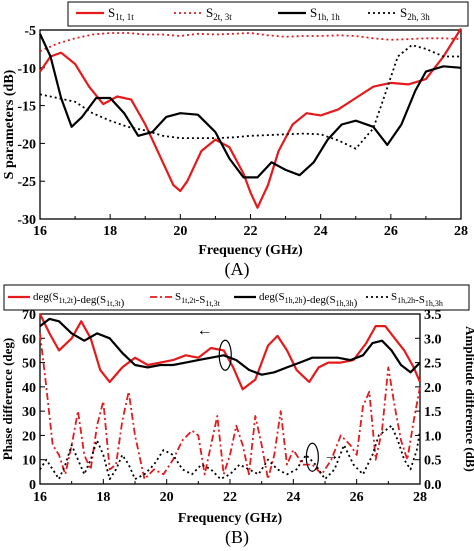 The image size is (474, 551). I want to click on legend-box-a, so click(268, 14).